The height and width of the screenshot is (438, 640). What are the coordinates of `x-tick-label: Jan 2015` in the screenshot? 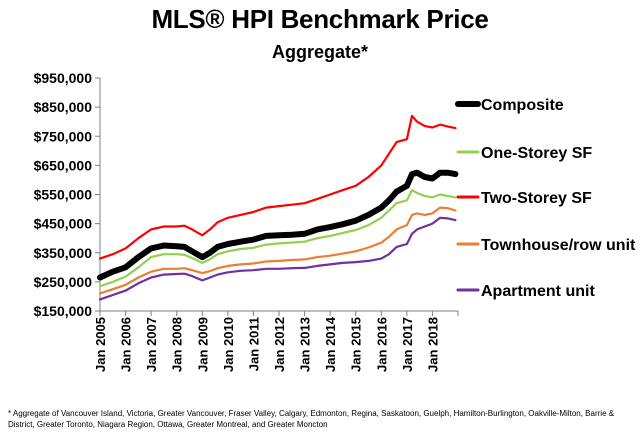 It's located at (356, 344).